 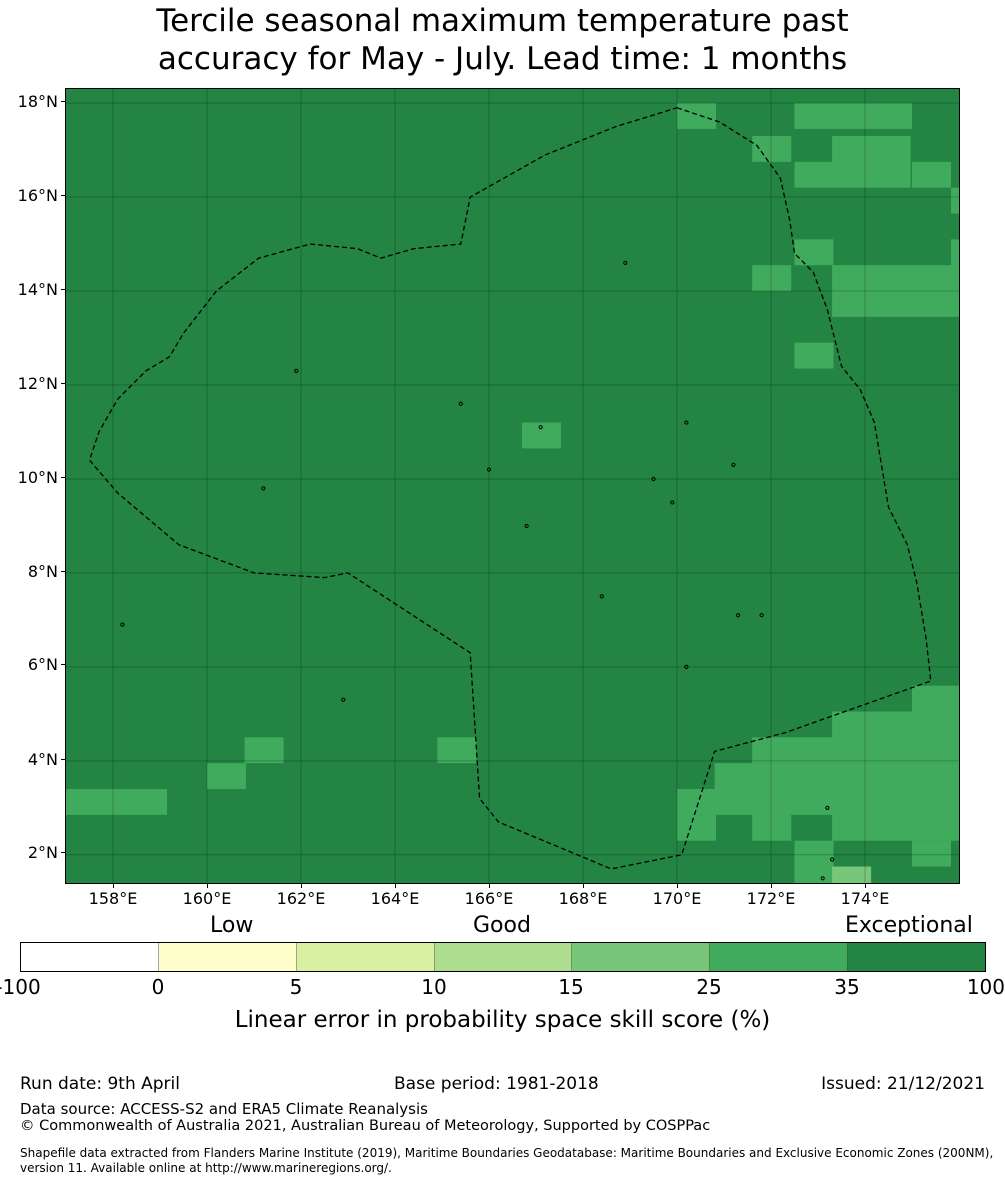 What do you see at coordinates (489, 898) in the screenshot?
I see `lon-tick-label: 166°E` at bounding box center [489, 898].